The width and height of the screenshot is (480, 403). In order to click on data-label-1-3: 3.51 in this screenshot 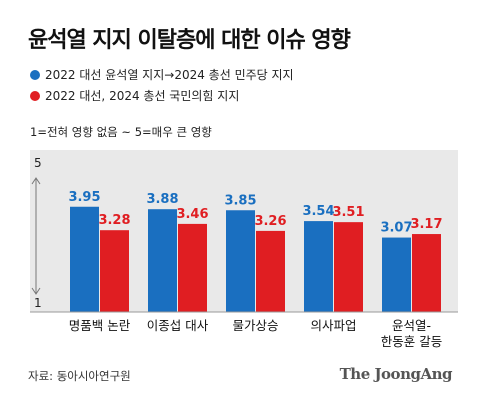, I will do `click(348, 212)`.